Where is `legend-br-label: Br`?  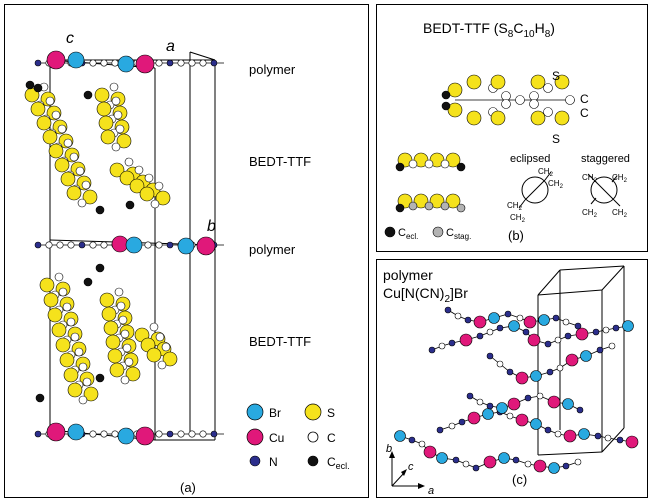
legend-br-label: Br is located at coordinates (275, 413).